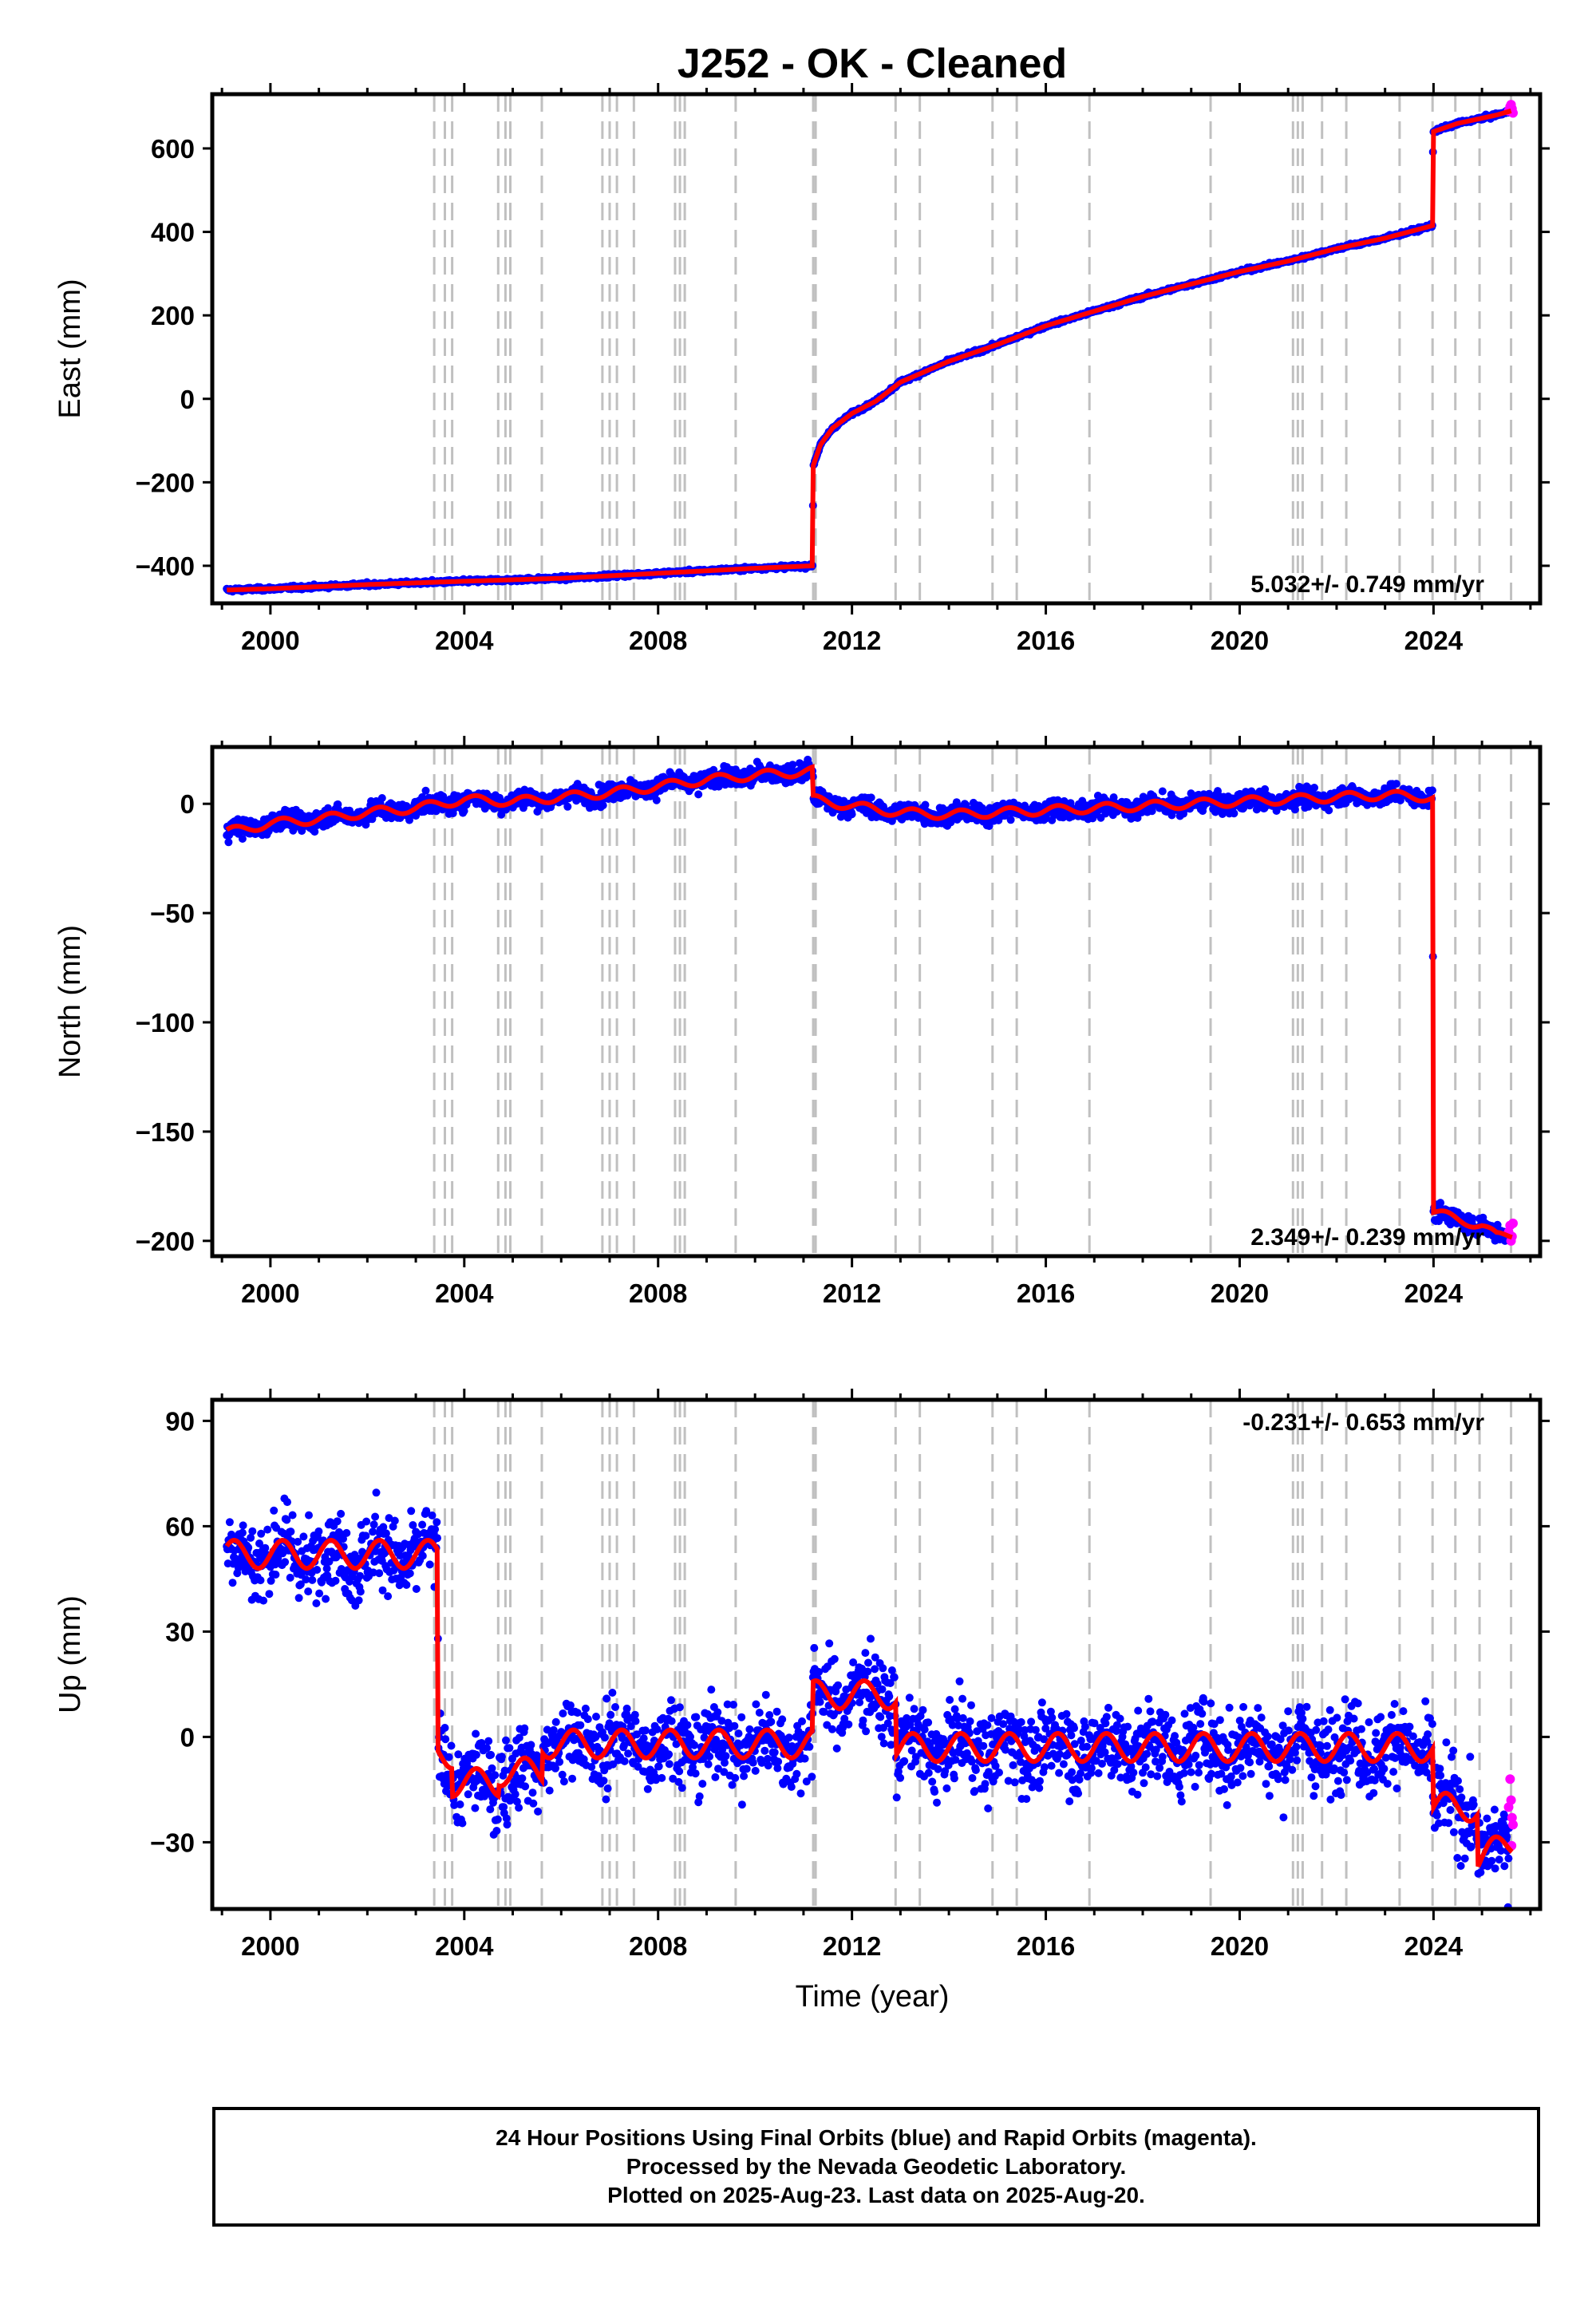 The width and height of the screenshot is (1596, 2316). Describe the element at coordinates (70, 1001) in the screenshot. I see `y-axis-label: North (mm)` at that location.